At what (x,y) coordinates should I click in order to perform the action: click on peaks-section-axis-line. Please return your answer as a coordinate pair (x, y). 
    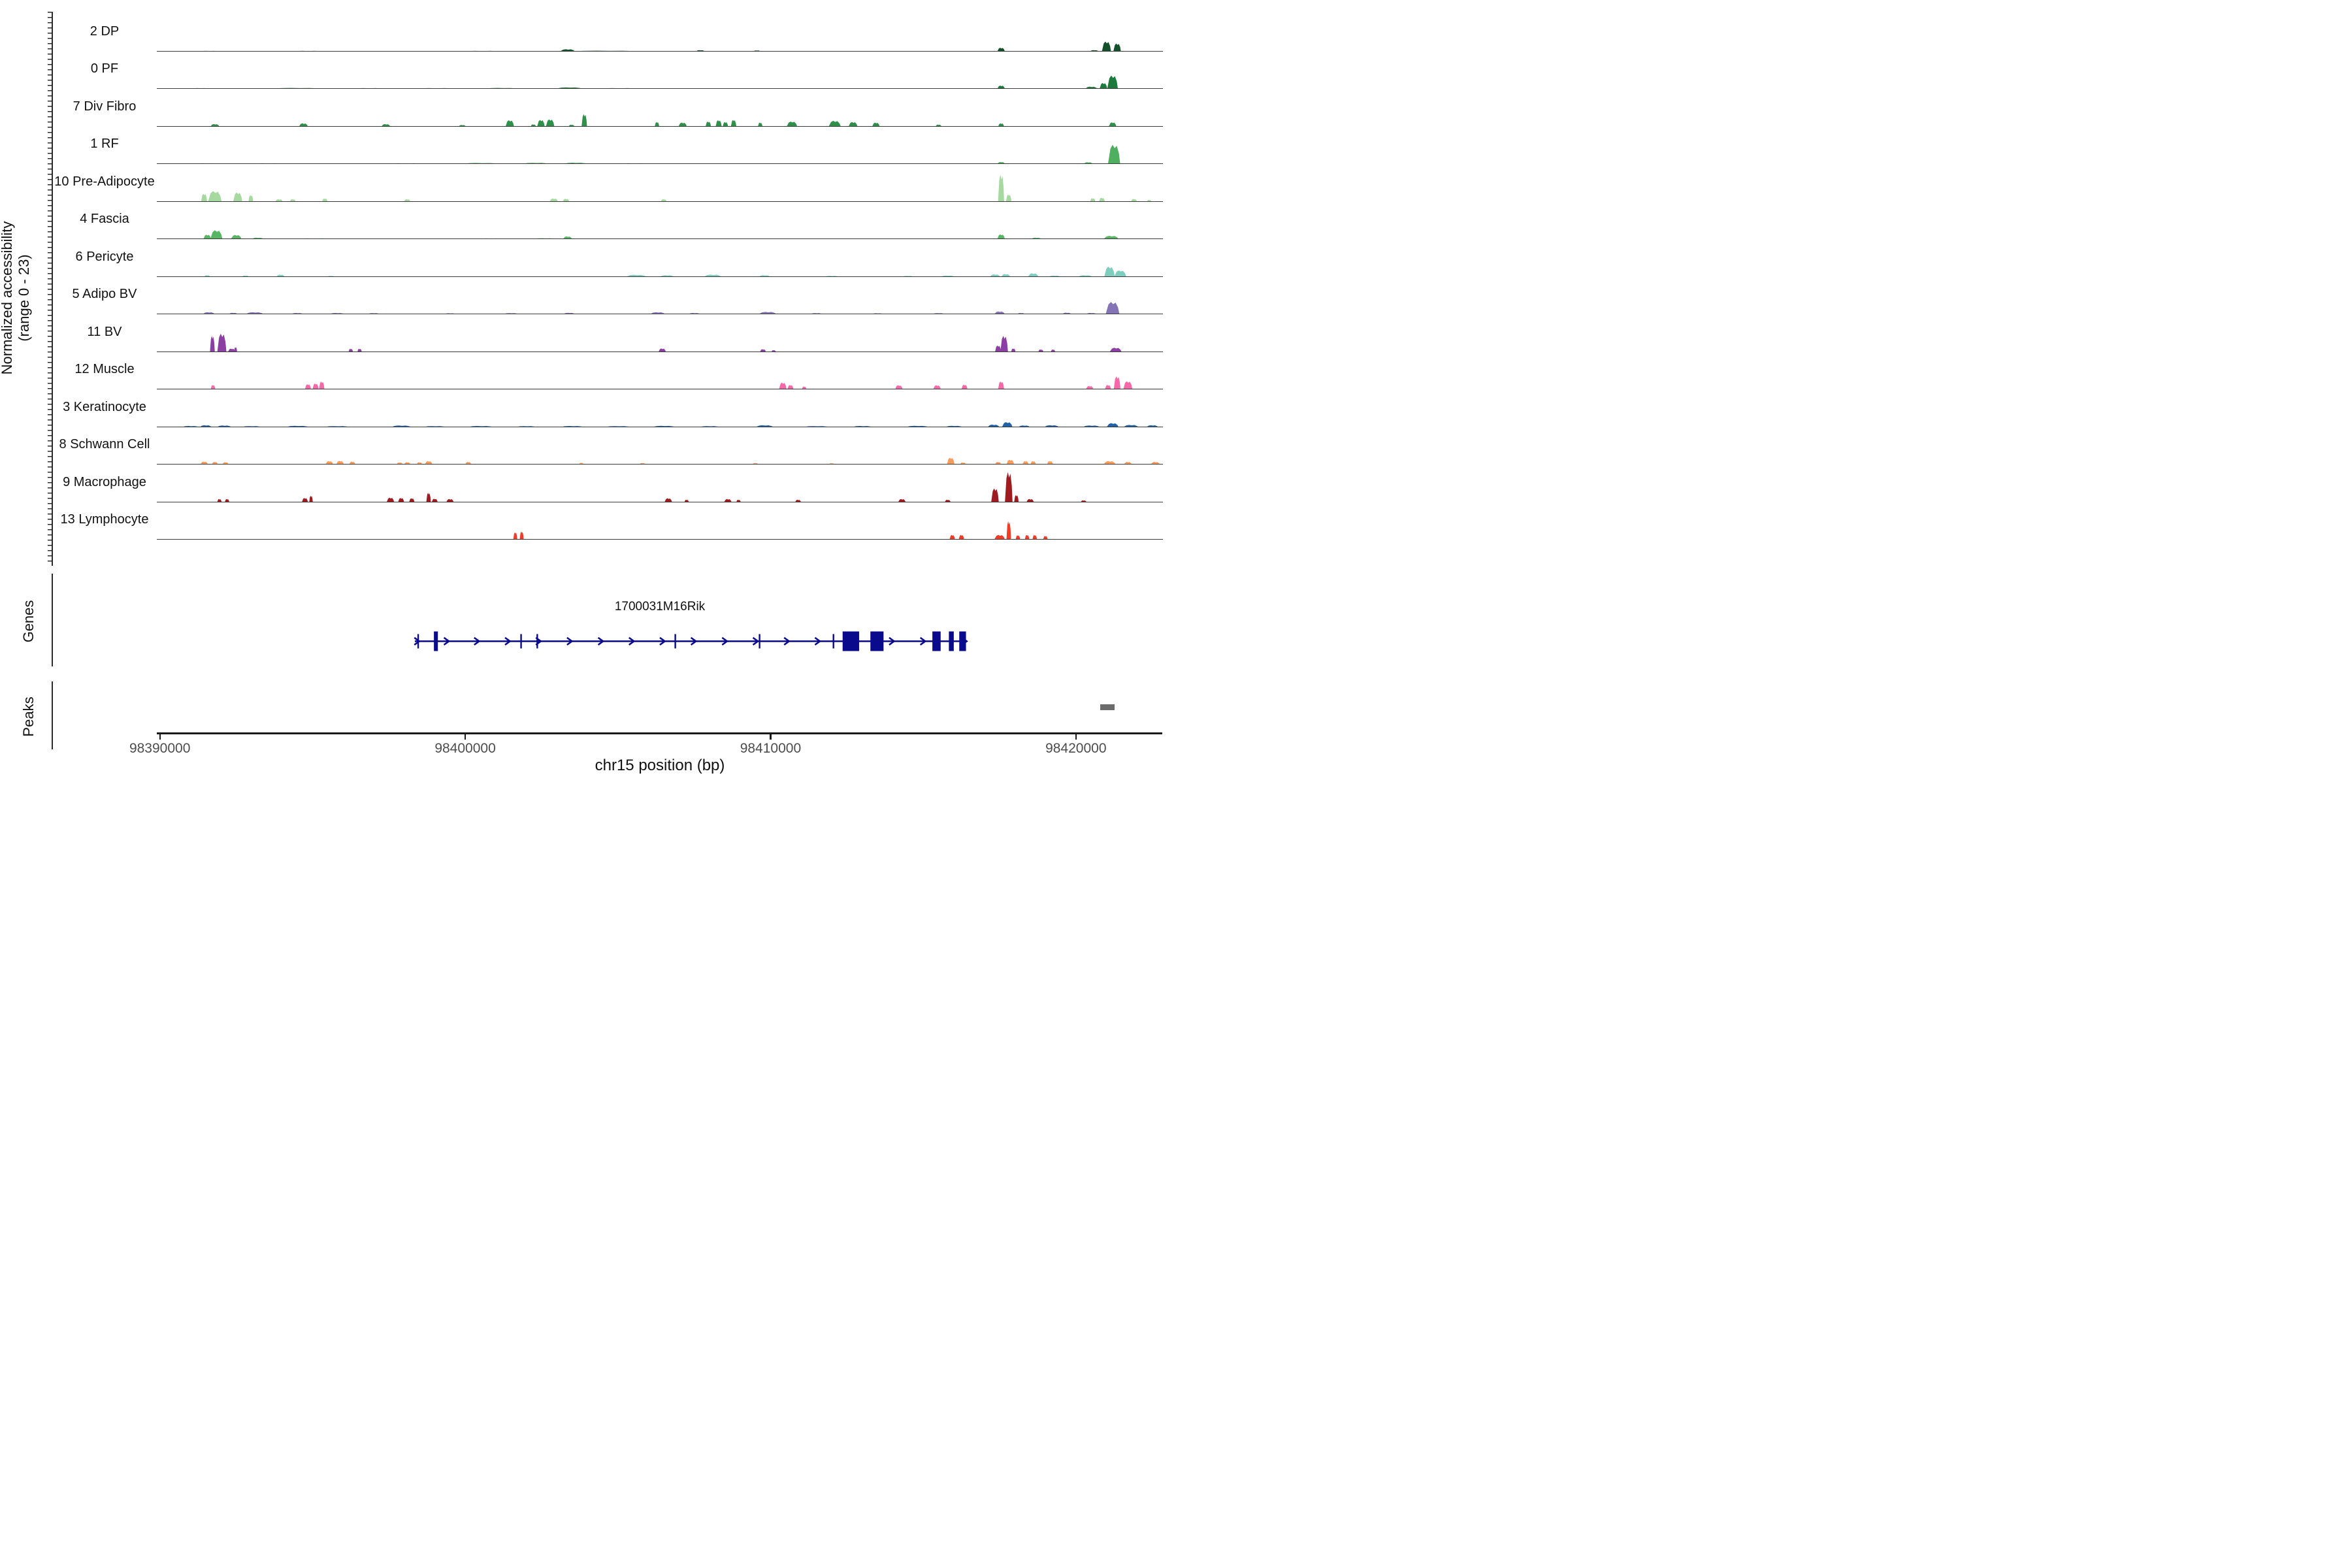
    Looking at the image, I should click on (52, 715).